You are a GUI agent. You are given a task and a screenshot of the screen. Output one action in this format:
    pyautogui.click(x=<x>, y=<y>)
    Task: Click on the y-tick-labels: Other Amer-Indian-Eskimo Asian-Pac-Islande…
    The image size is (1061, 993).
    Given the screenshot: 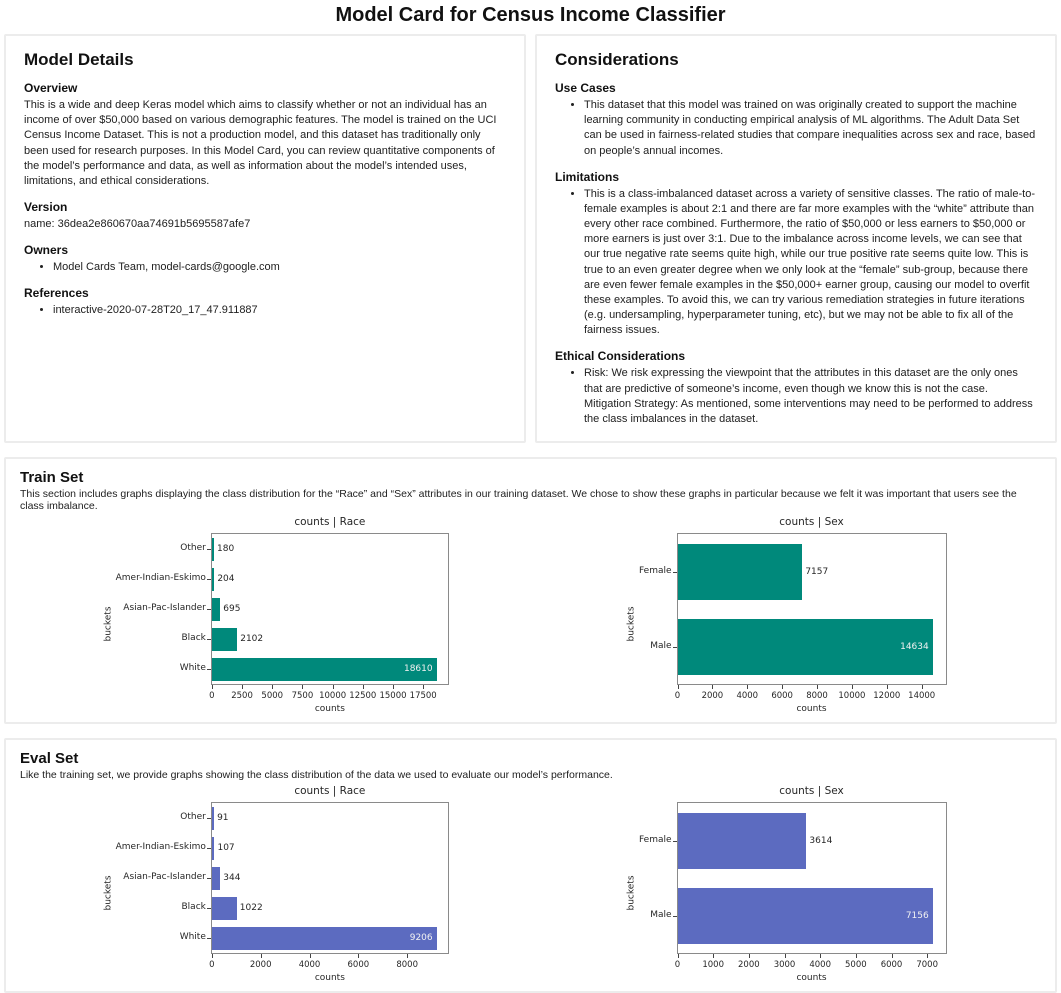 What is the action you would take?
    pyautogui.click(x=163, y=608)
    